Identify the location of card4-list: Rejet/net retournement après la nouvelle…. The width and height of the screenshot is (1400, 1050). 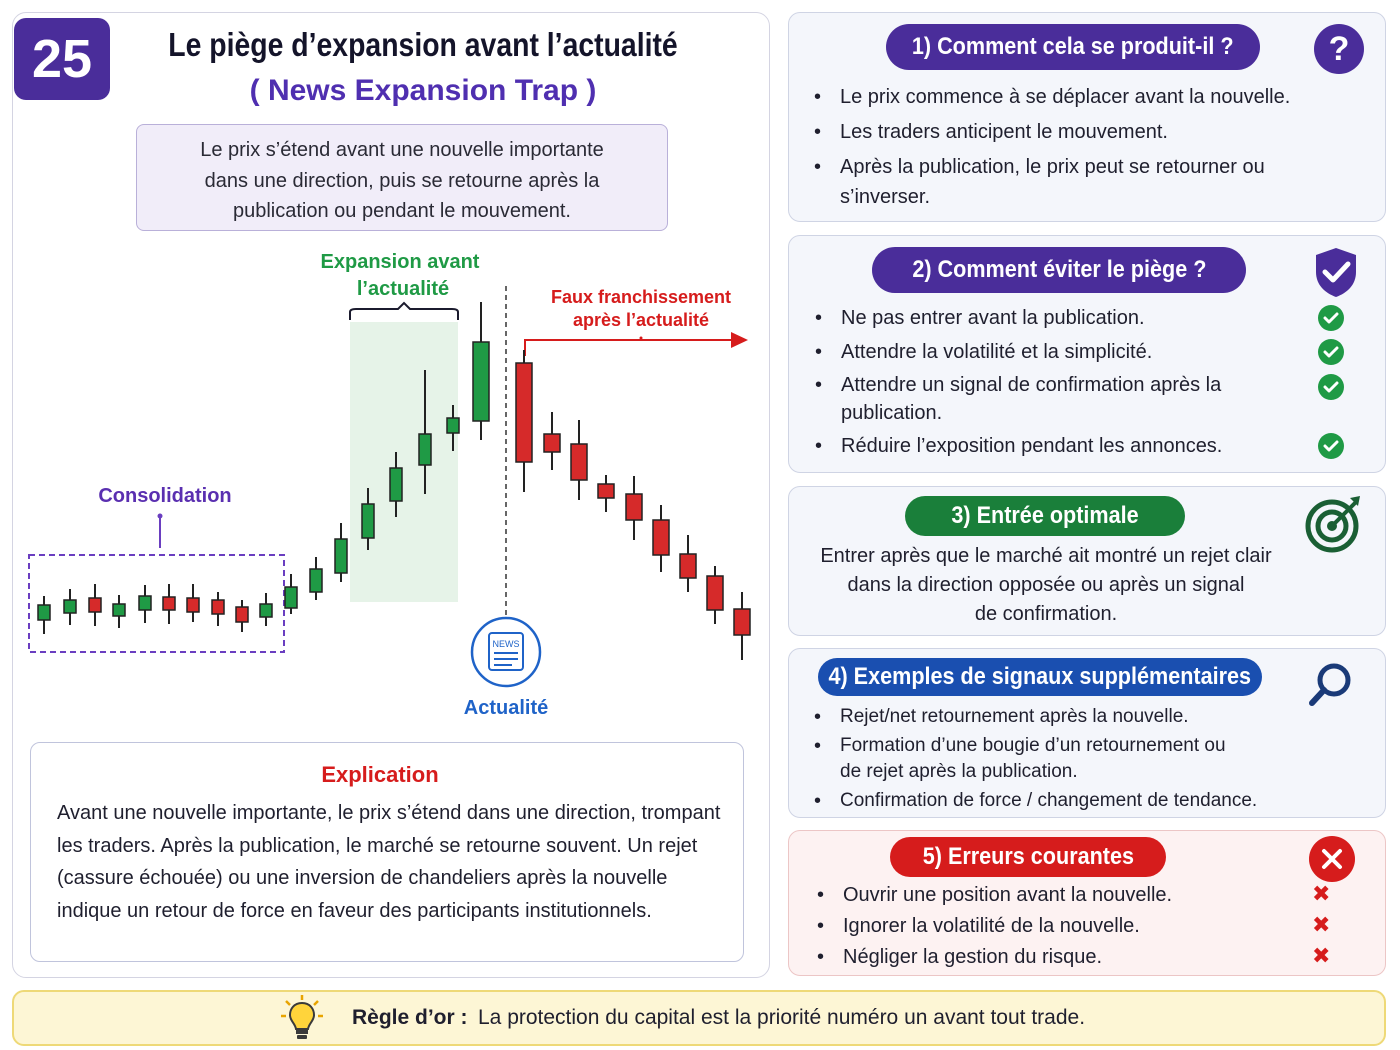
(1052, 759).